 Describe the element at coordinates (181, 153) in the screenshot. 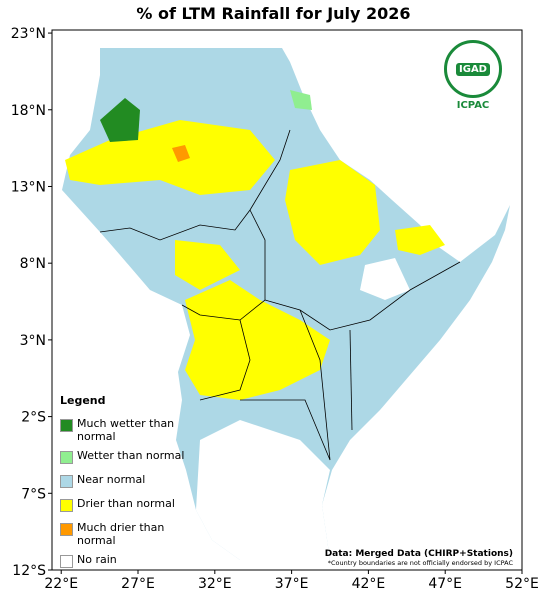

I see `much-drier-region` at that location.